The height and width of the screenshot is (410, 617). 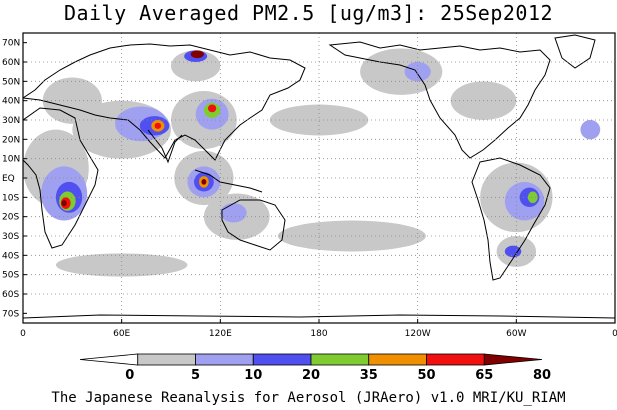 I want to click on lat-tick-label: 20N, so click(x=11, y=140).